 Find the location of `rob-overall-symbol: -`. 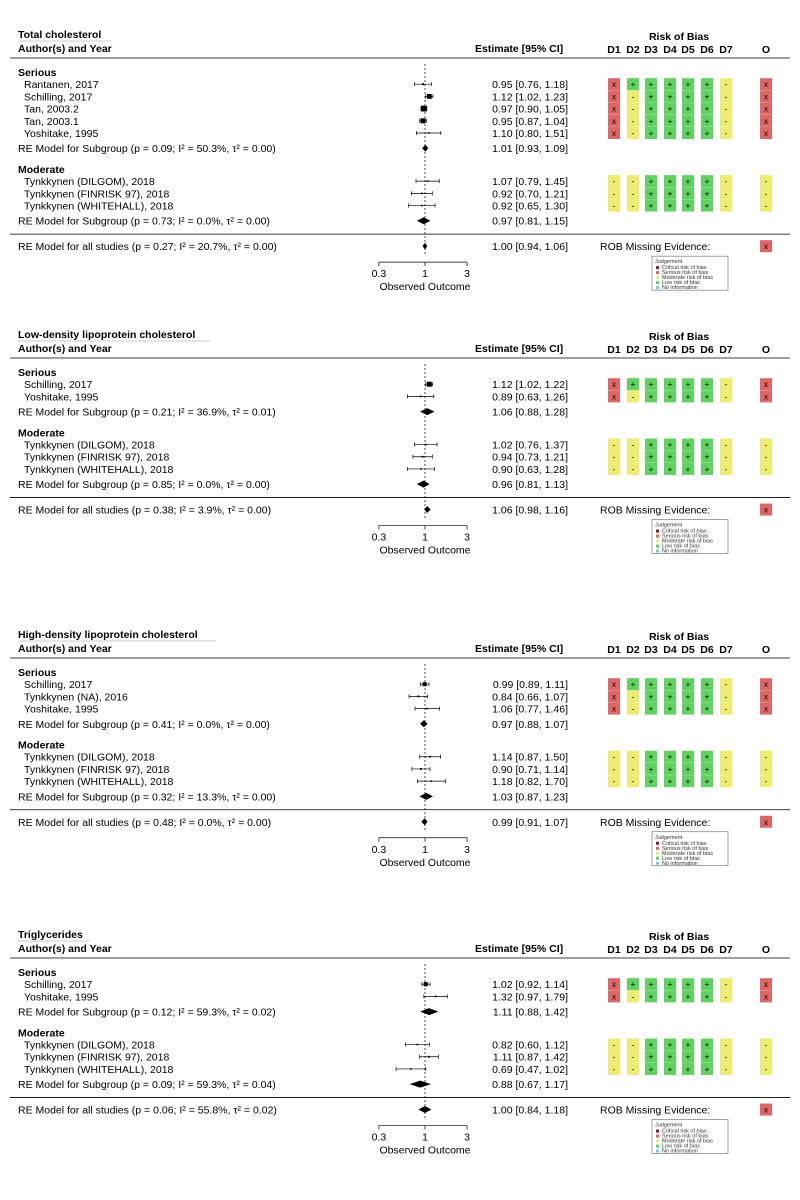

rob-overall-symbol: - is located at coordinates (766, 457).